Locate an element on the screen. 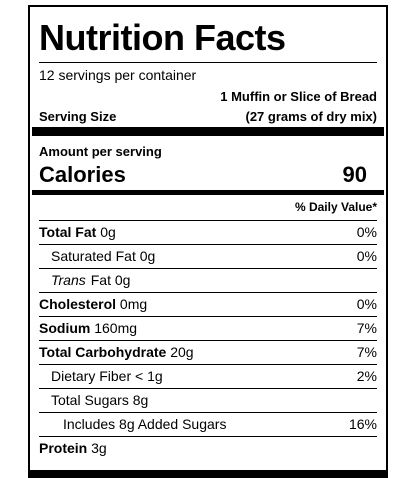 The image size is (416, 478). nutrient-row-dietary-fiber: Dietary Fiber < 1g 2% is located at coordinates (208, 377).